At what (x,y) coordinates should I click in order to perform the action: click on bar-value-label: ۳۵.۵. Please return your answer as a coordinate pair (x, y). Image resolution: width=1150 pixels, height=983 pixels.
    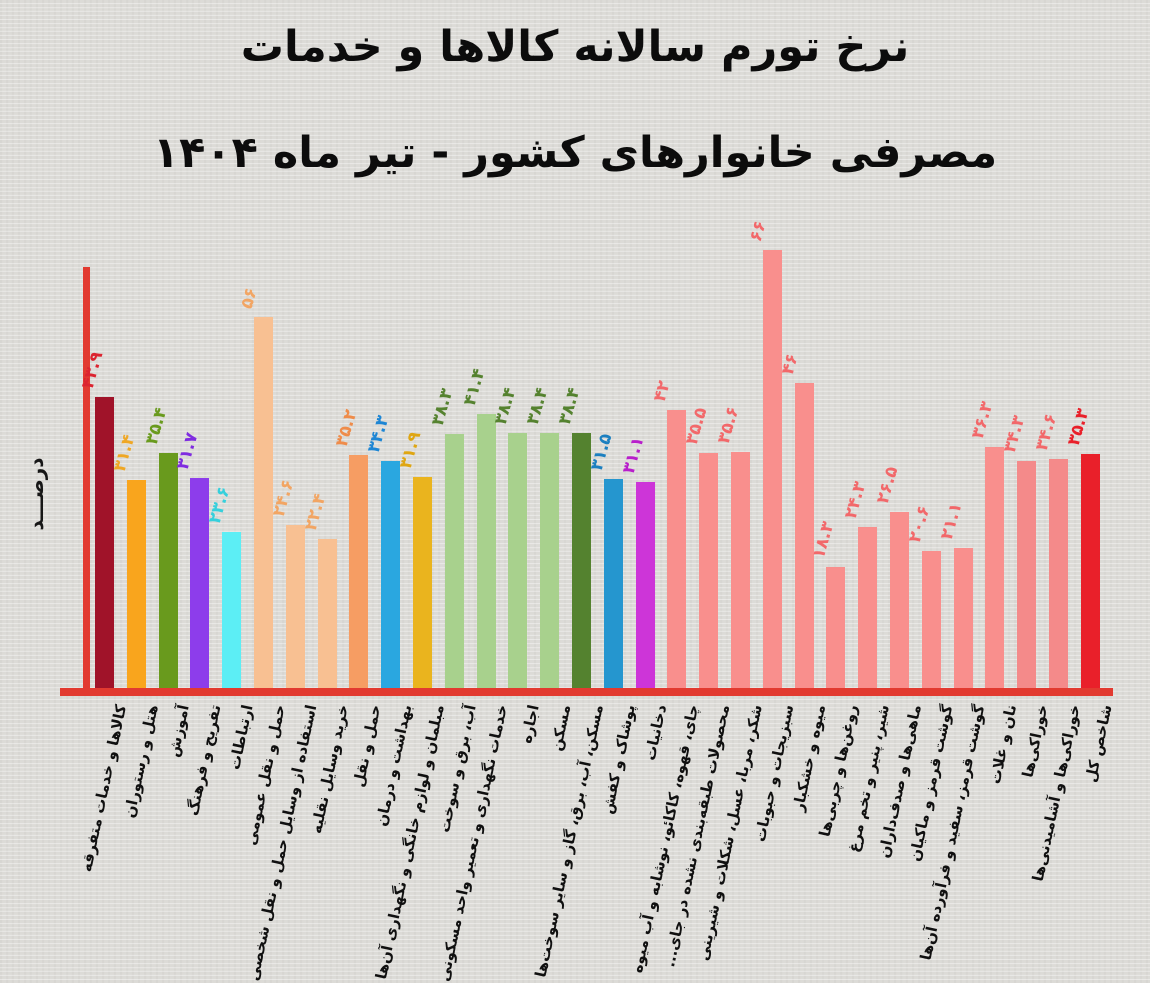
    Looking at the image, I should click on (696, 426).